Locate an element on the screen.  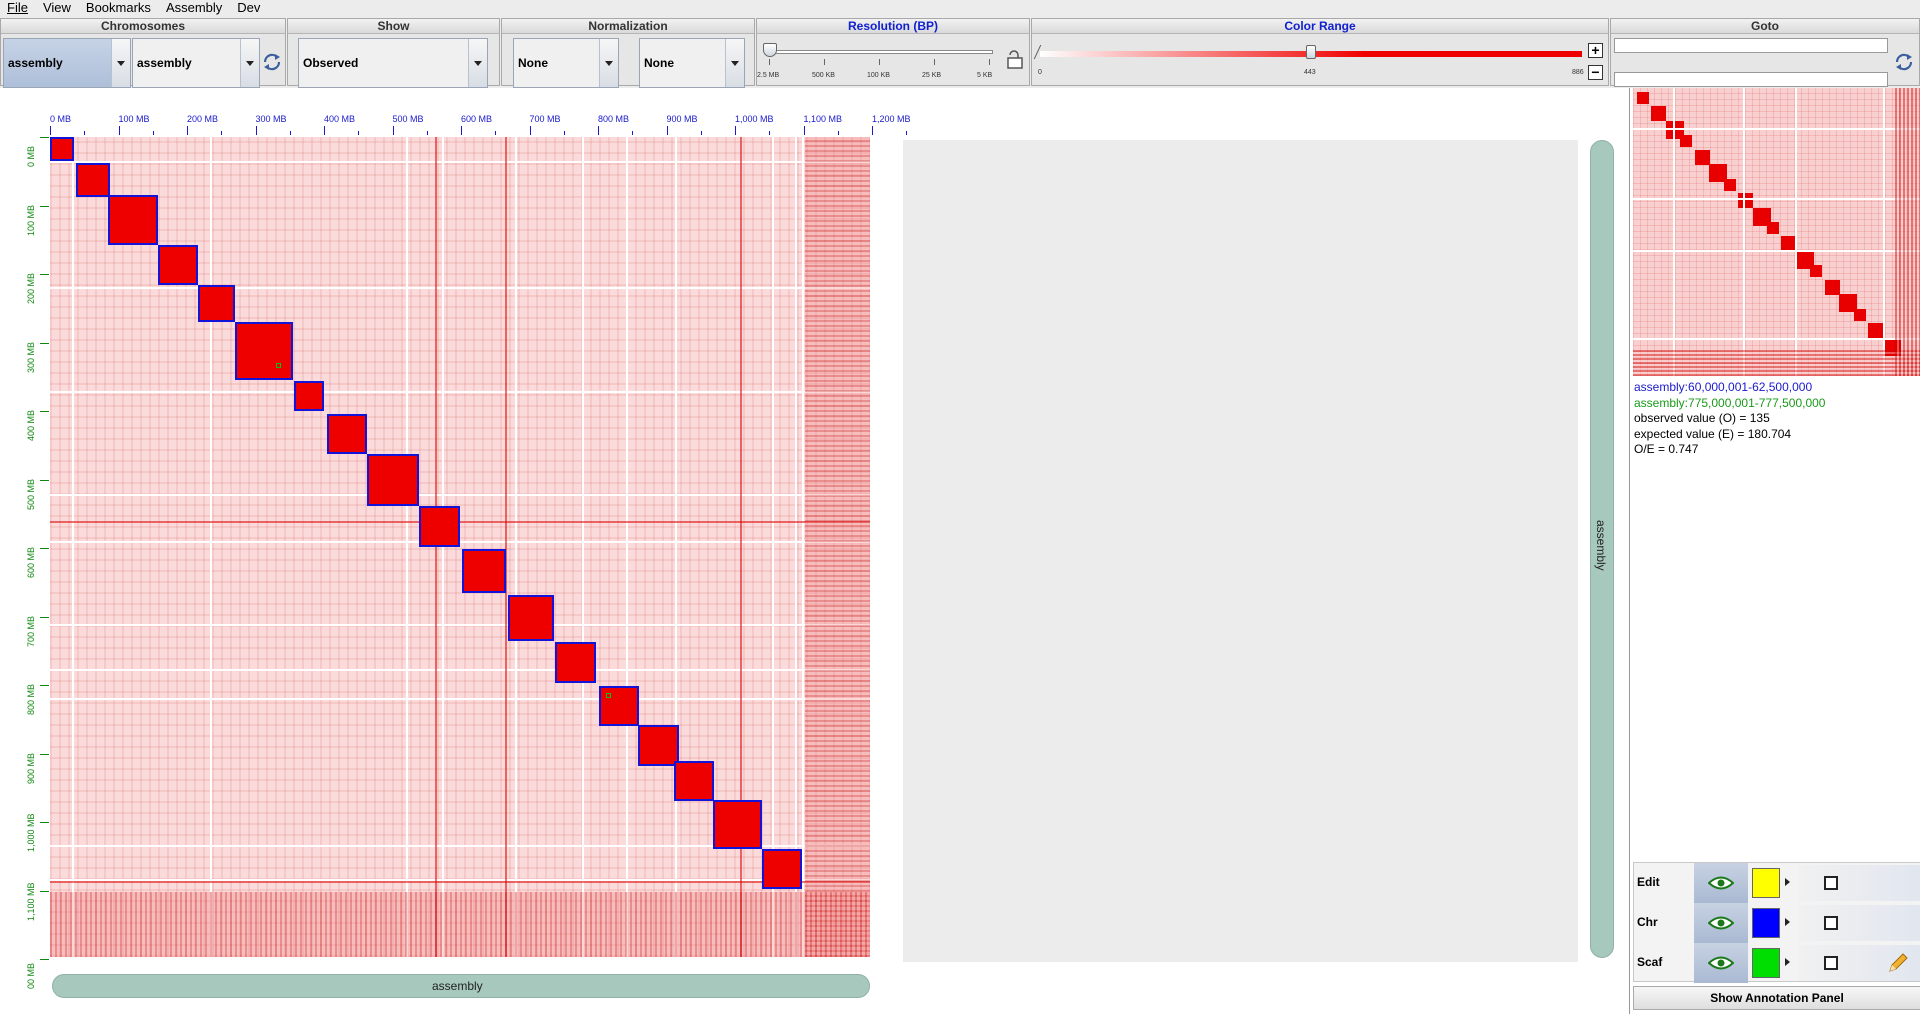
layer-toggle-cell is located at coordinates (1859, 883).